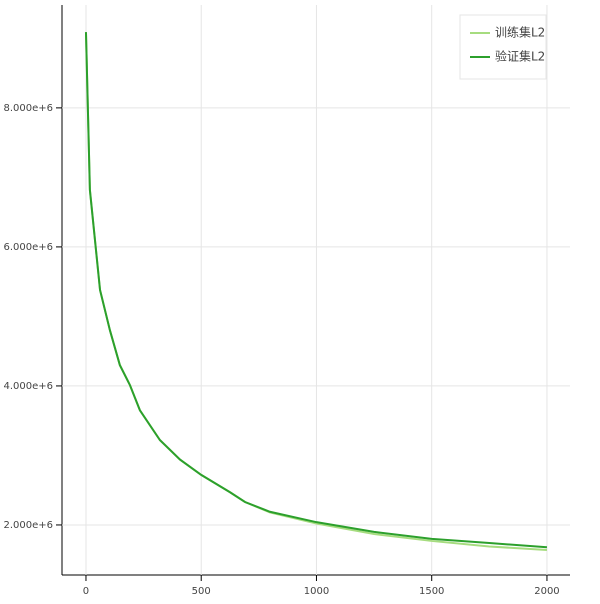  I want to click on y-tick-label: 4.000e+6, so click(28, 386).